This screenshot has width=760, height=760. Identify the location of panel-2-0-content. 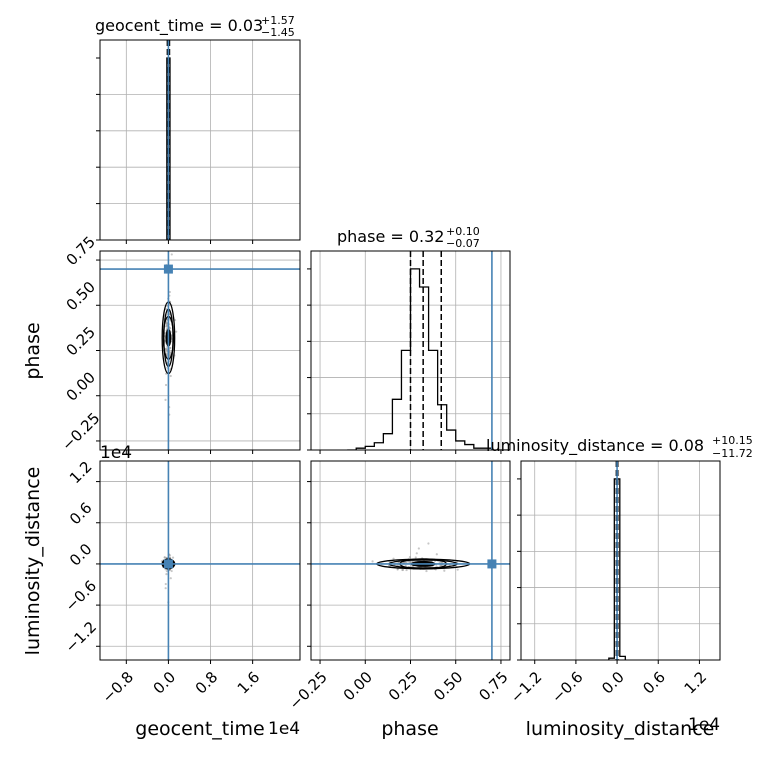
(200, 560).